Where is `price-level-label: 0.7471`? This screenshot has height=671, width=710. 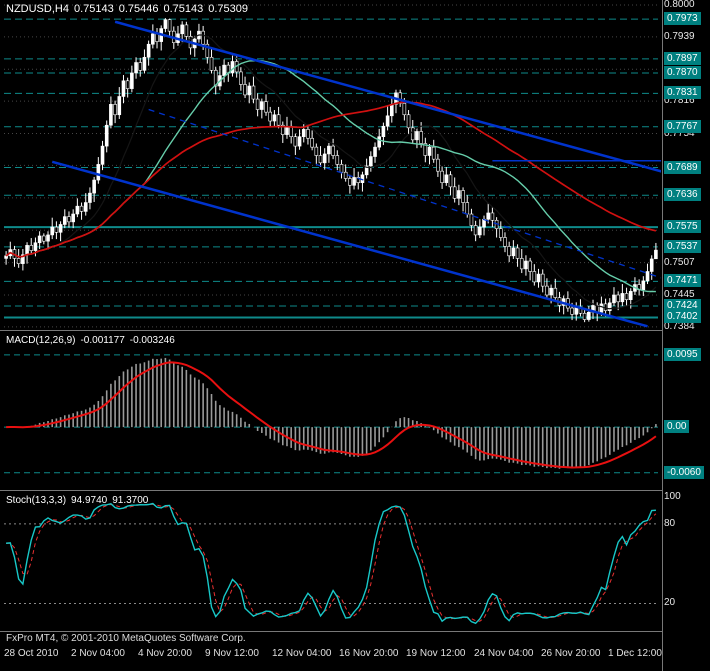 price-level-label: 0.7471 is located at coordinates (682, 280).